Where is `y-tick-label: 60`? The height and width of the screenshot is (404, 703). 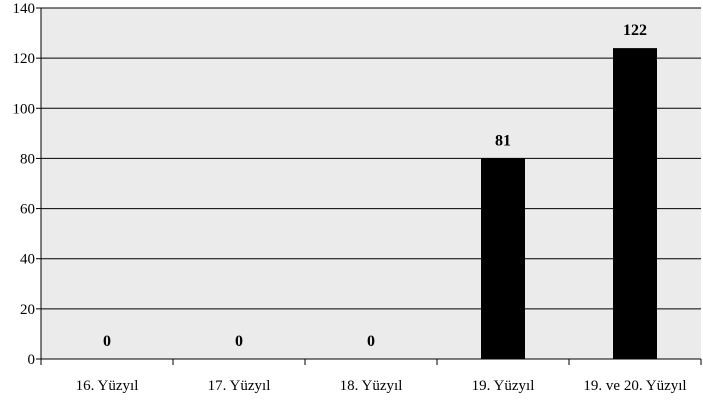 y-tick-label: 60 is located at coordinates (27, 210).